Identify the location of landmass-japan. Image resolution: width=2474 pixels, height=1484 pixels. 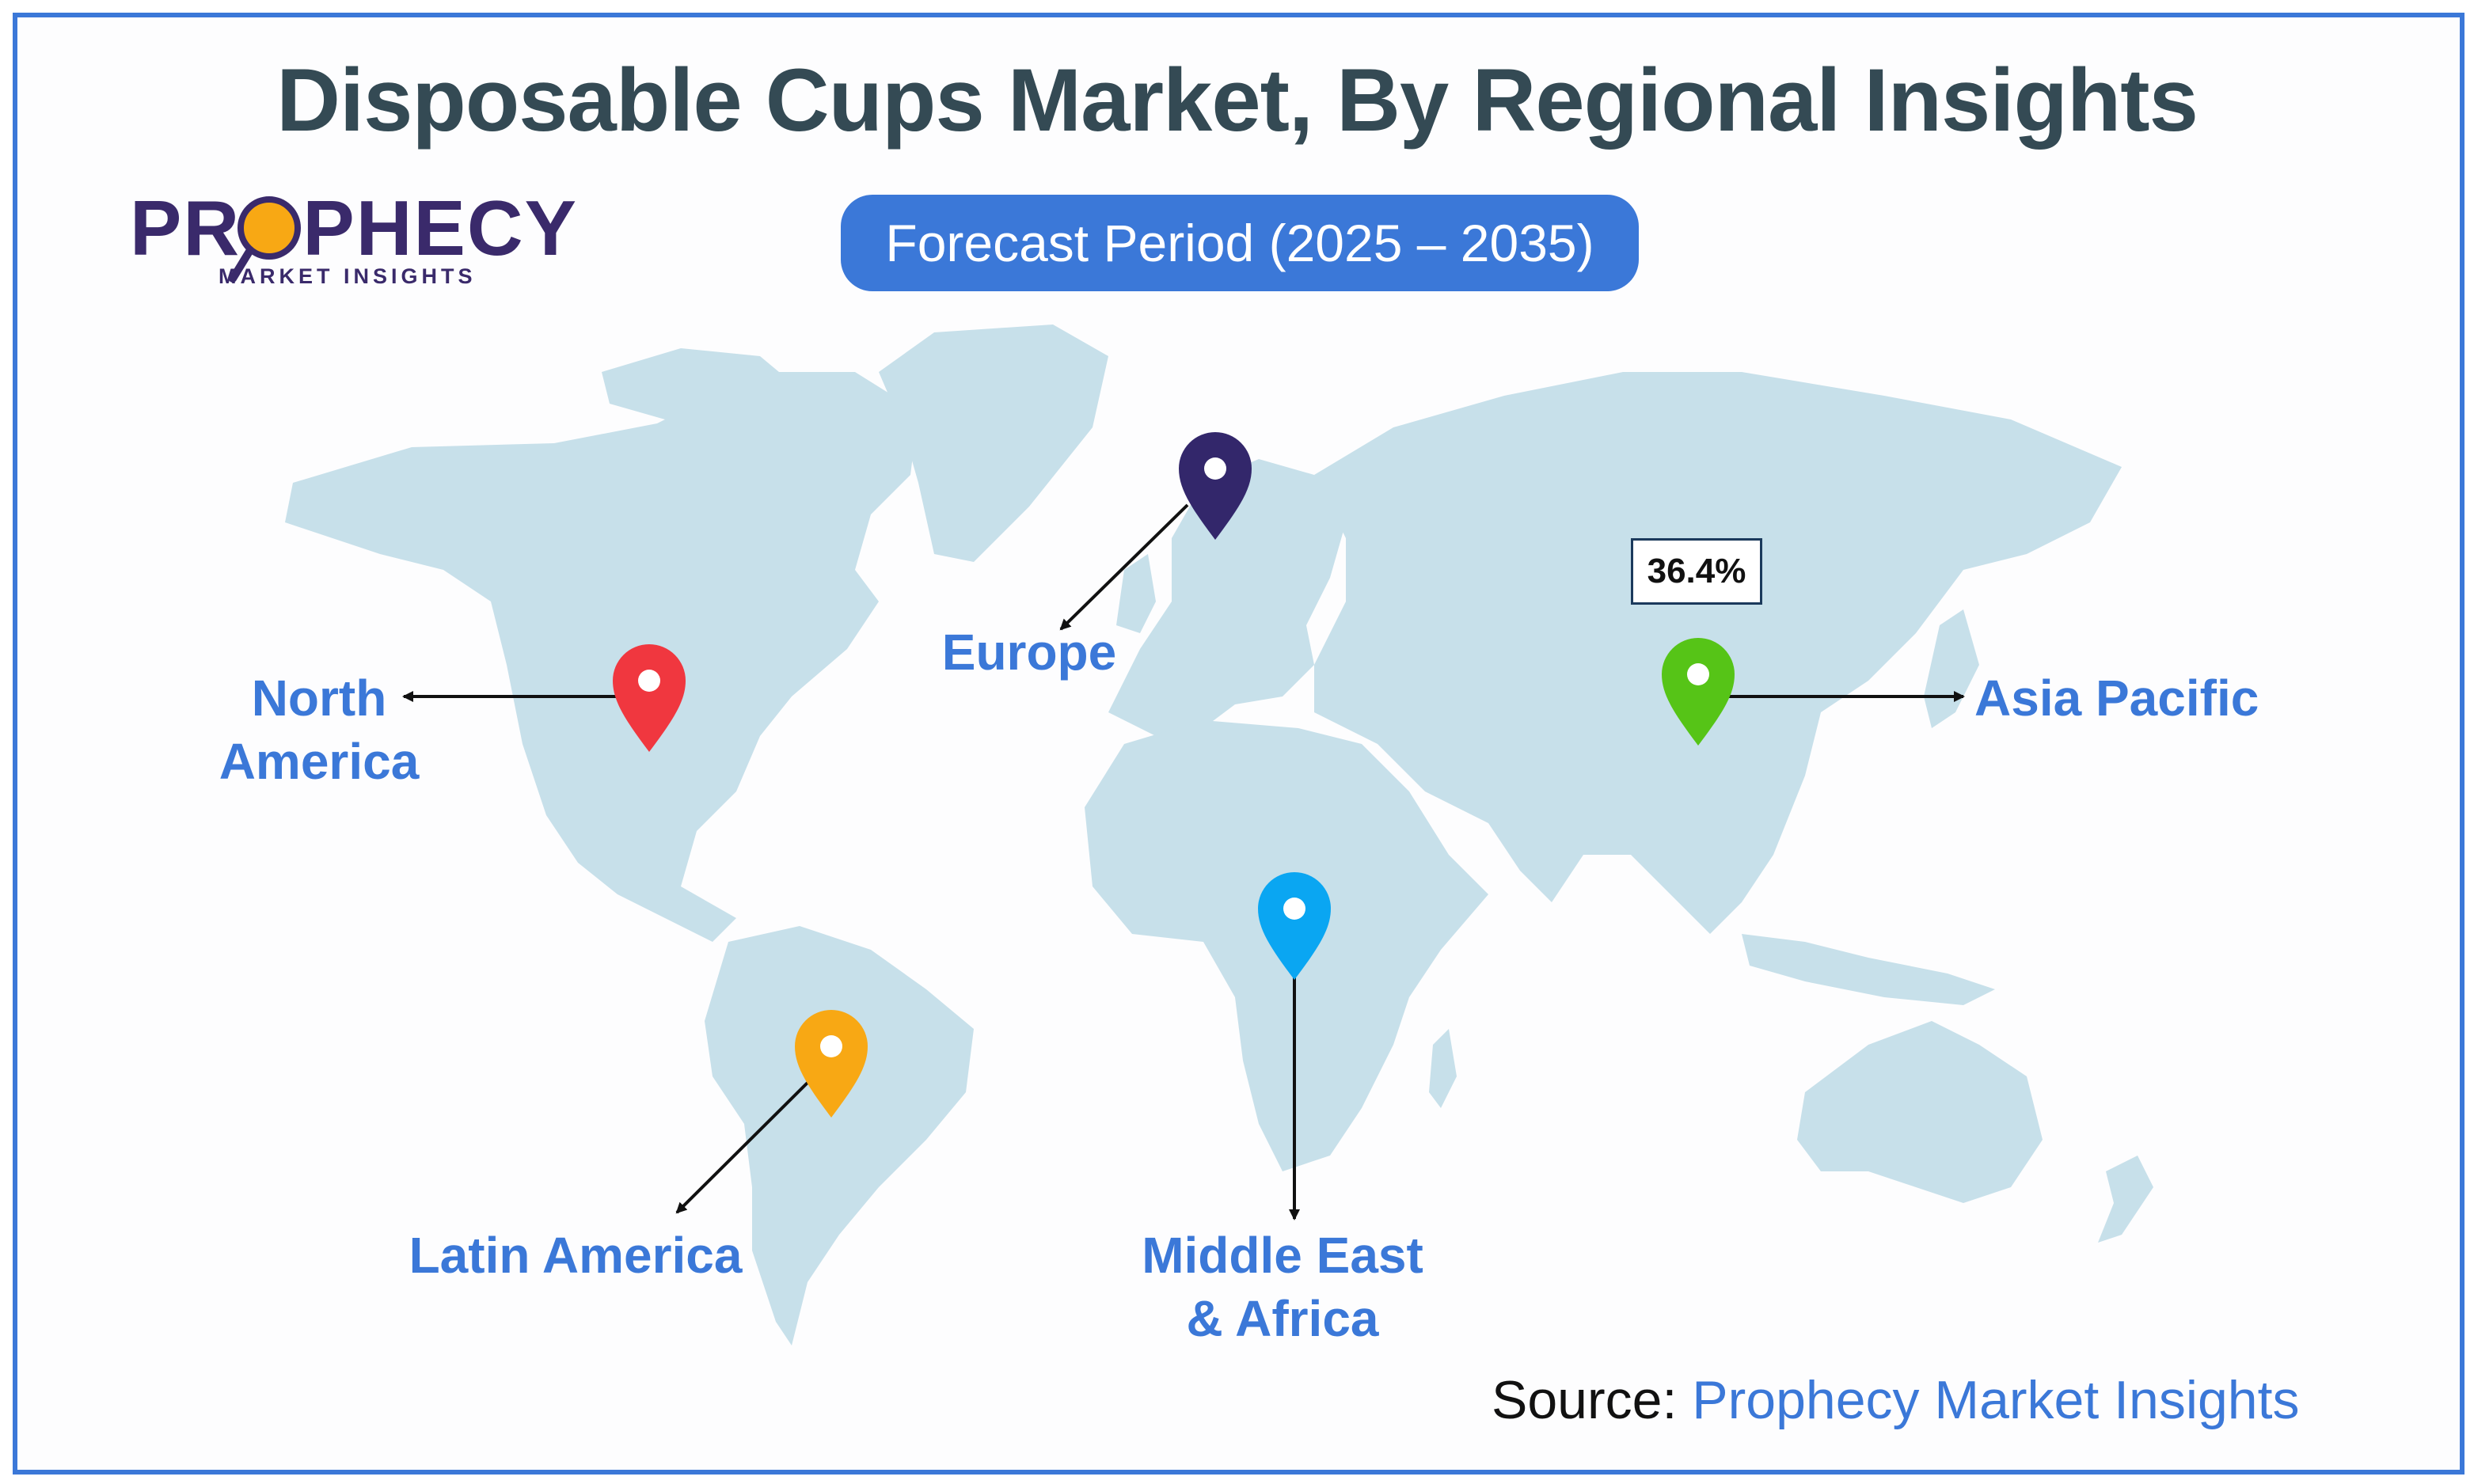
(1952, 668).